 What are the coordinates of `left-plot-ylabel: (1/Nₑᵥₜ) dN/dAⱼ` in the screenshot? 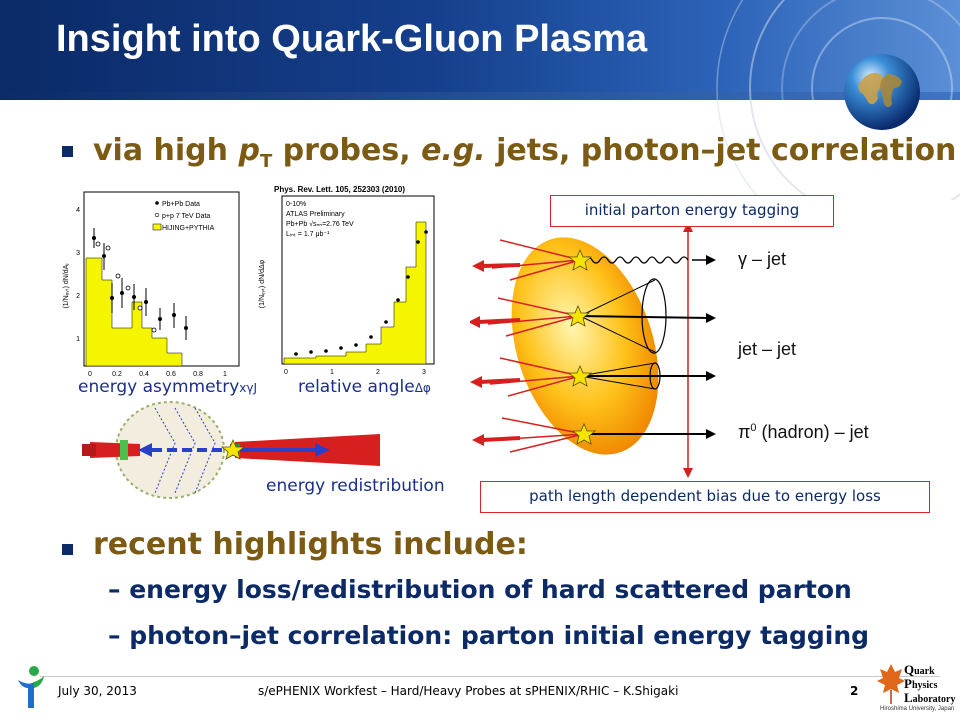 It's located at (66, 285).